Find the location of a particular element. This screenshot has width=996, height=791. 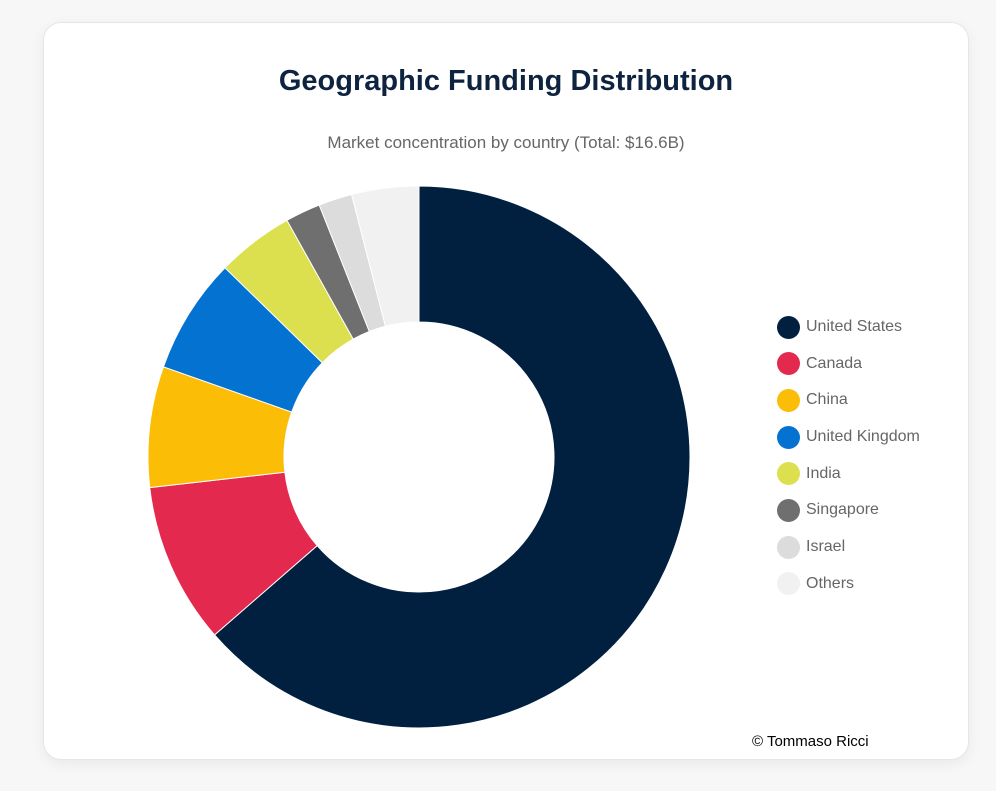

legend-item-others: Others is located at coordinates (848, 584).